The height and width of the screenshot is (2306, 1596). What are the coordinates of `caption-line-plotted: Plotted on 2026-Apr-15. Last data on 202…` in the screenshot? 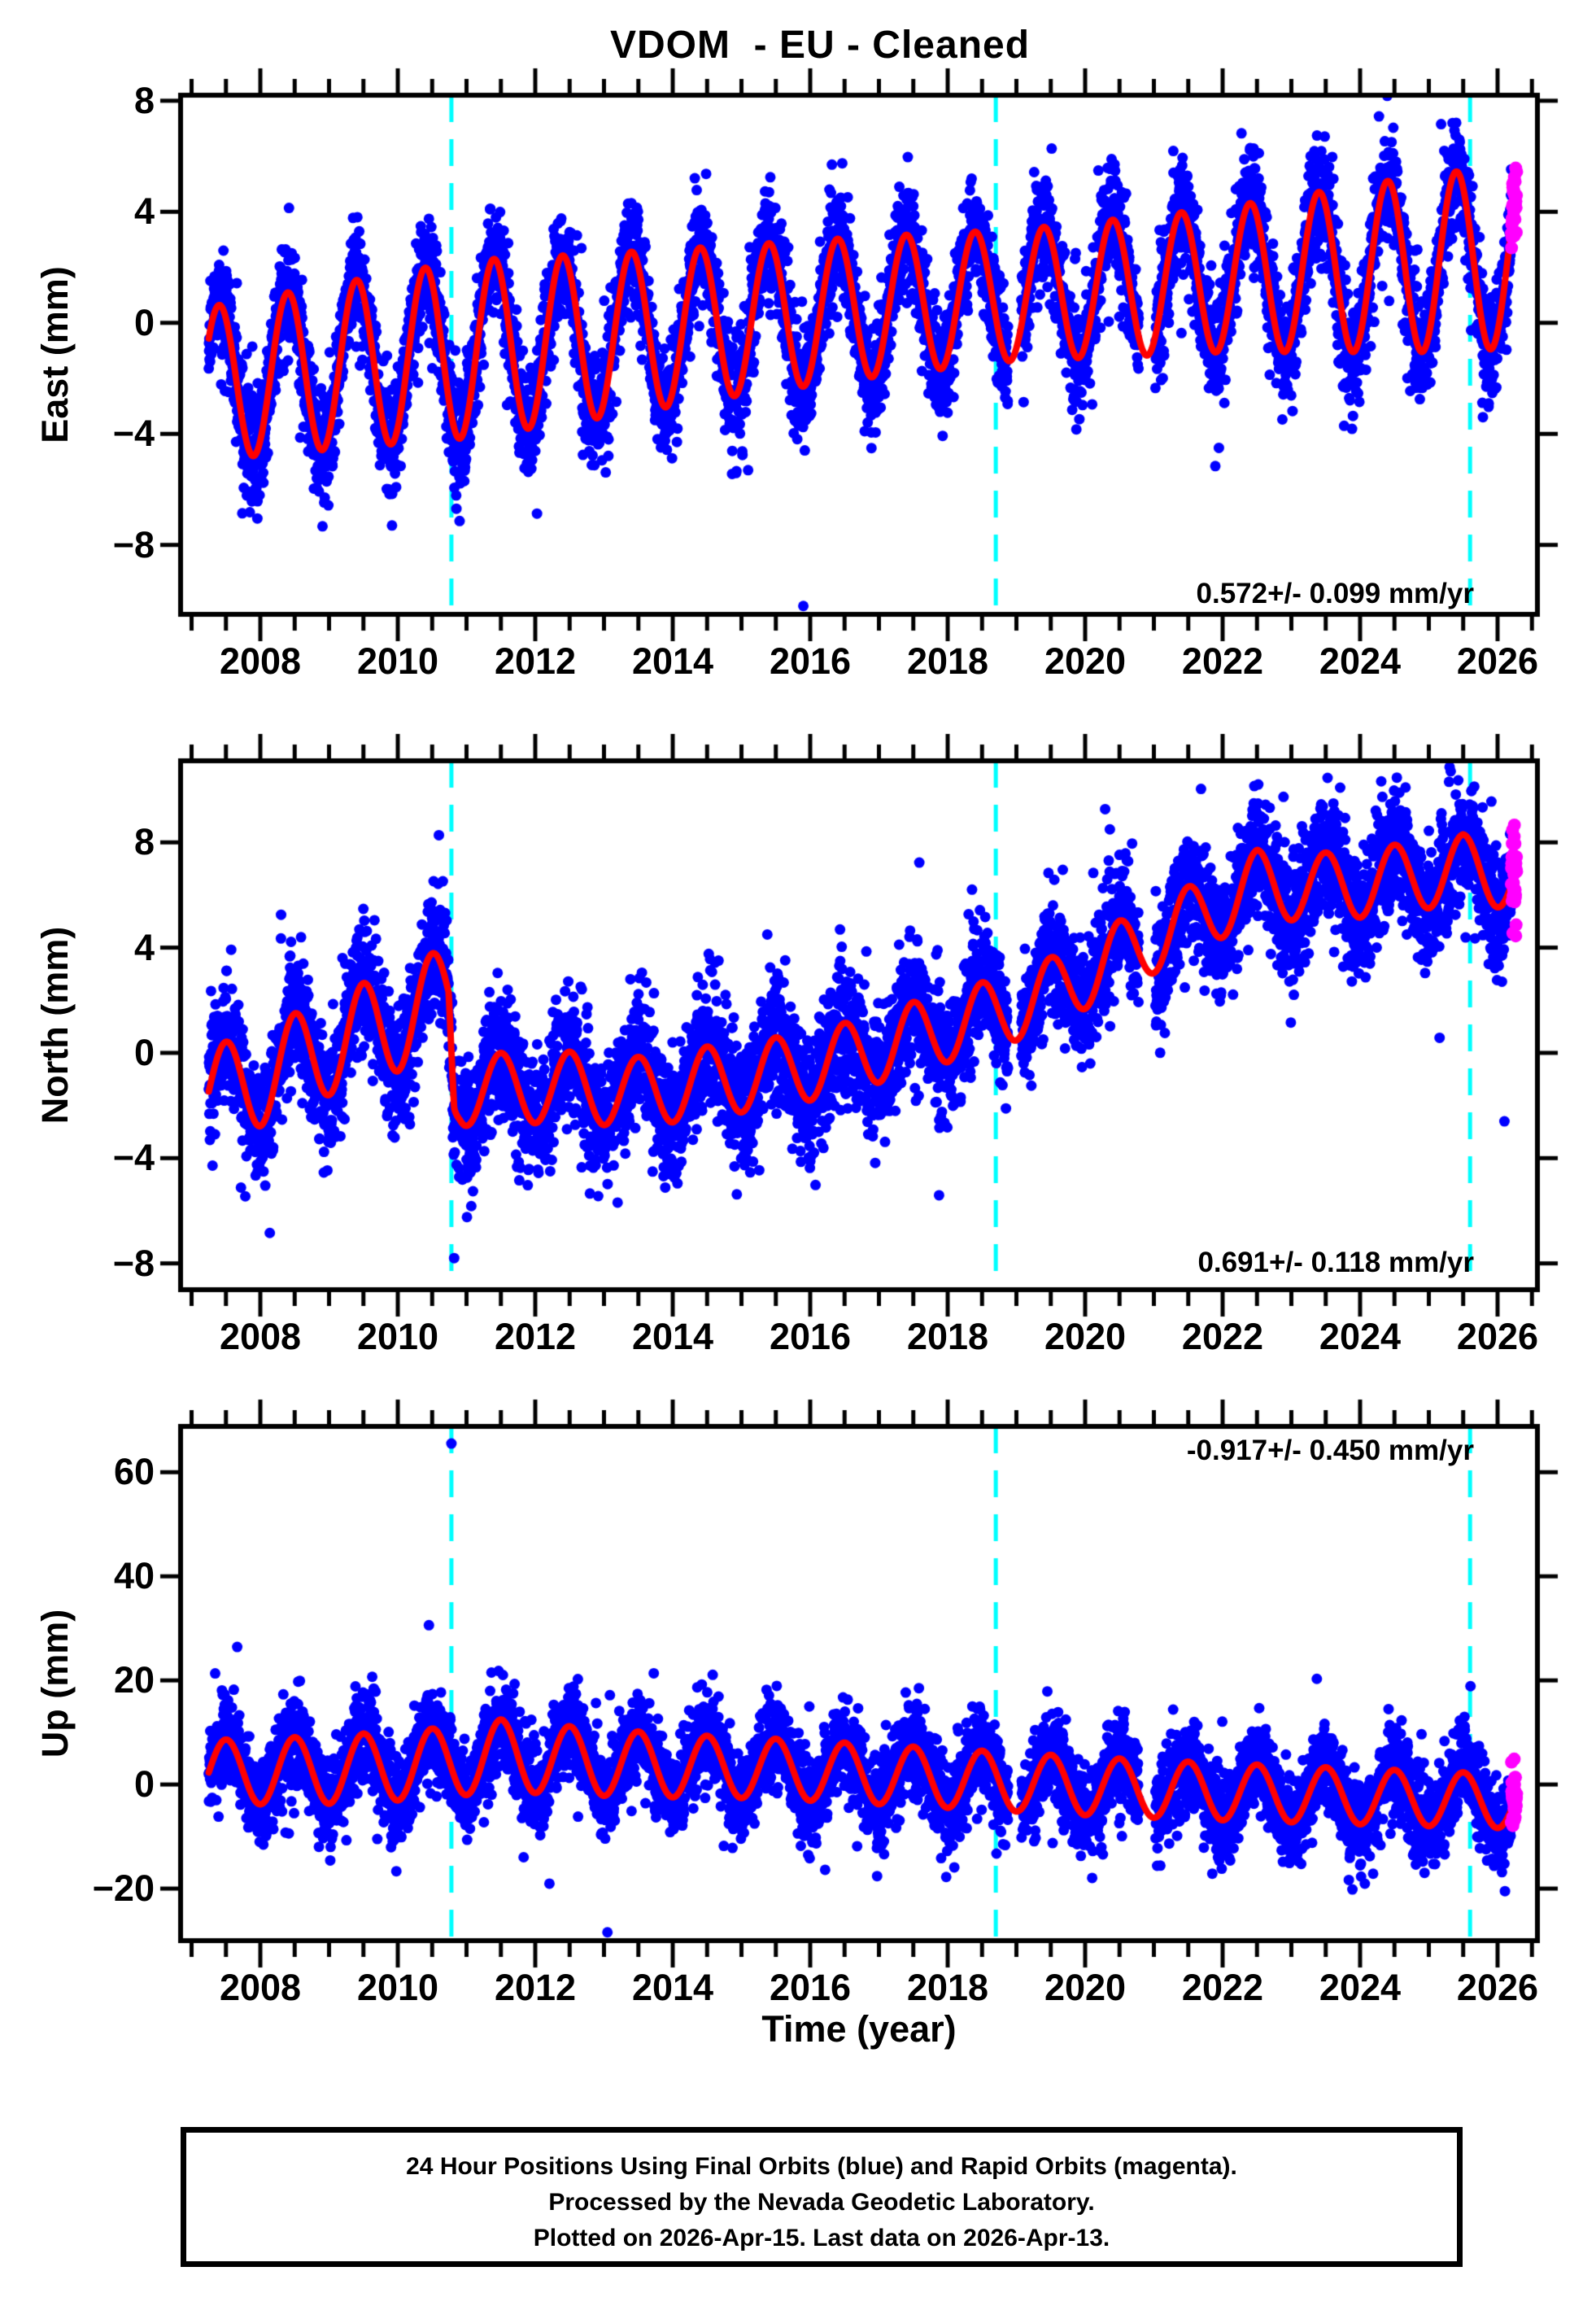 It's located at (821, 2238).